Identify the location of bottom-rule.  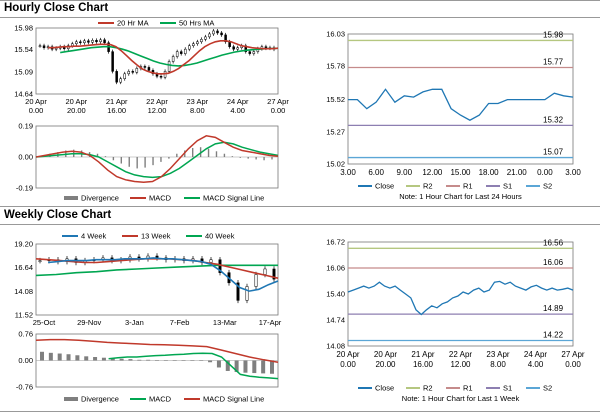
(300, 411).